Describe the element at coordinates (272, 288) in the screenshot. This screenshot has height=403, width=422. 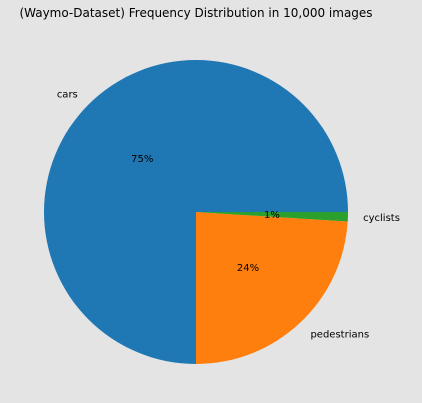
I see `pie-slice-pedestrians` at that location.